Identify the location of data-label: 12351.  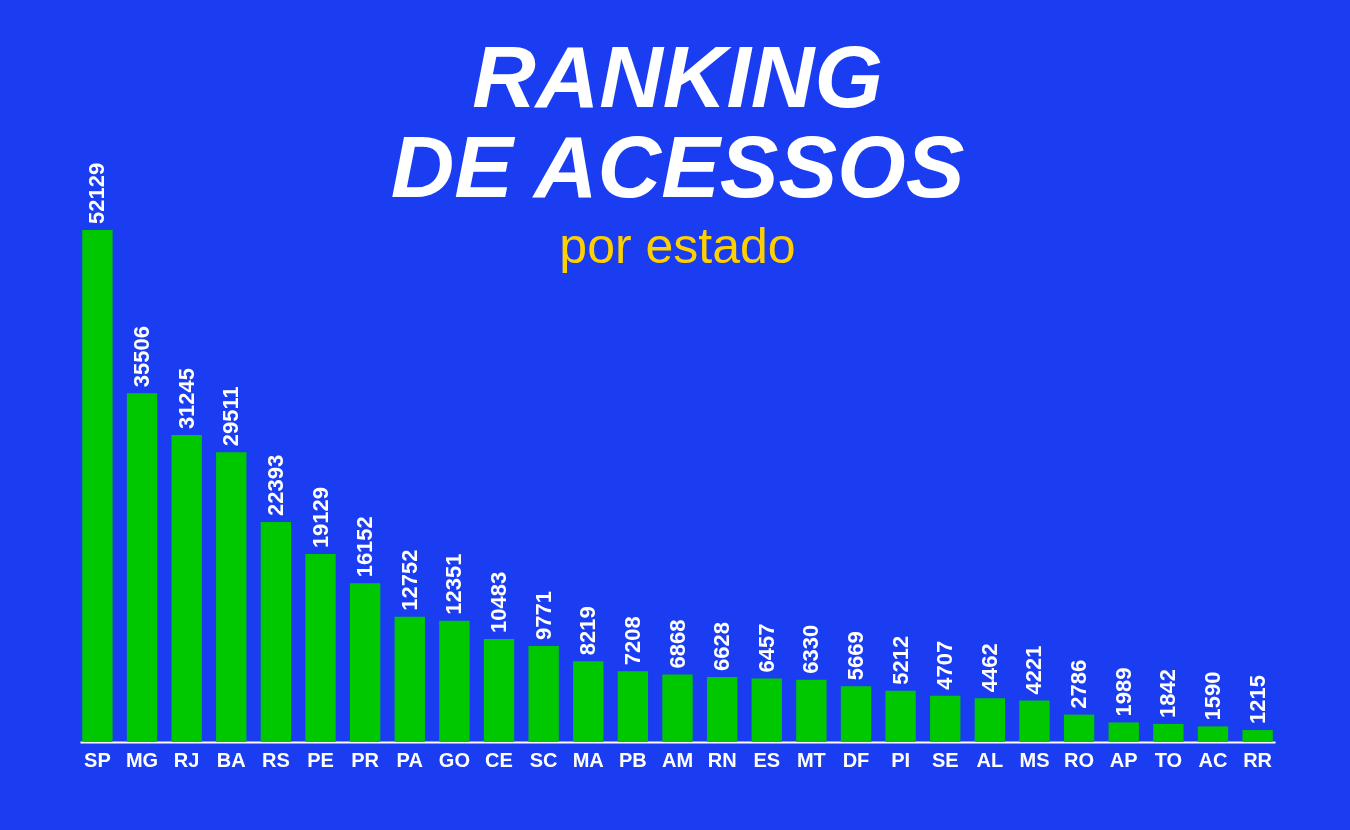
(454, 584).